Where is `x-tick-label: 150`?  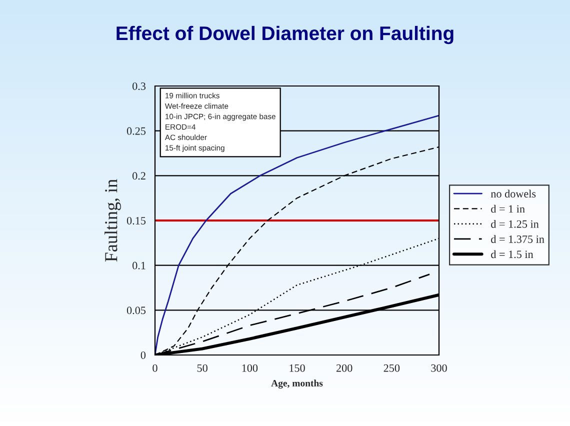
x-tick-label: 150 is located at coordinates (297, 368).